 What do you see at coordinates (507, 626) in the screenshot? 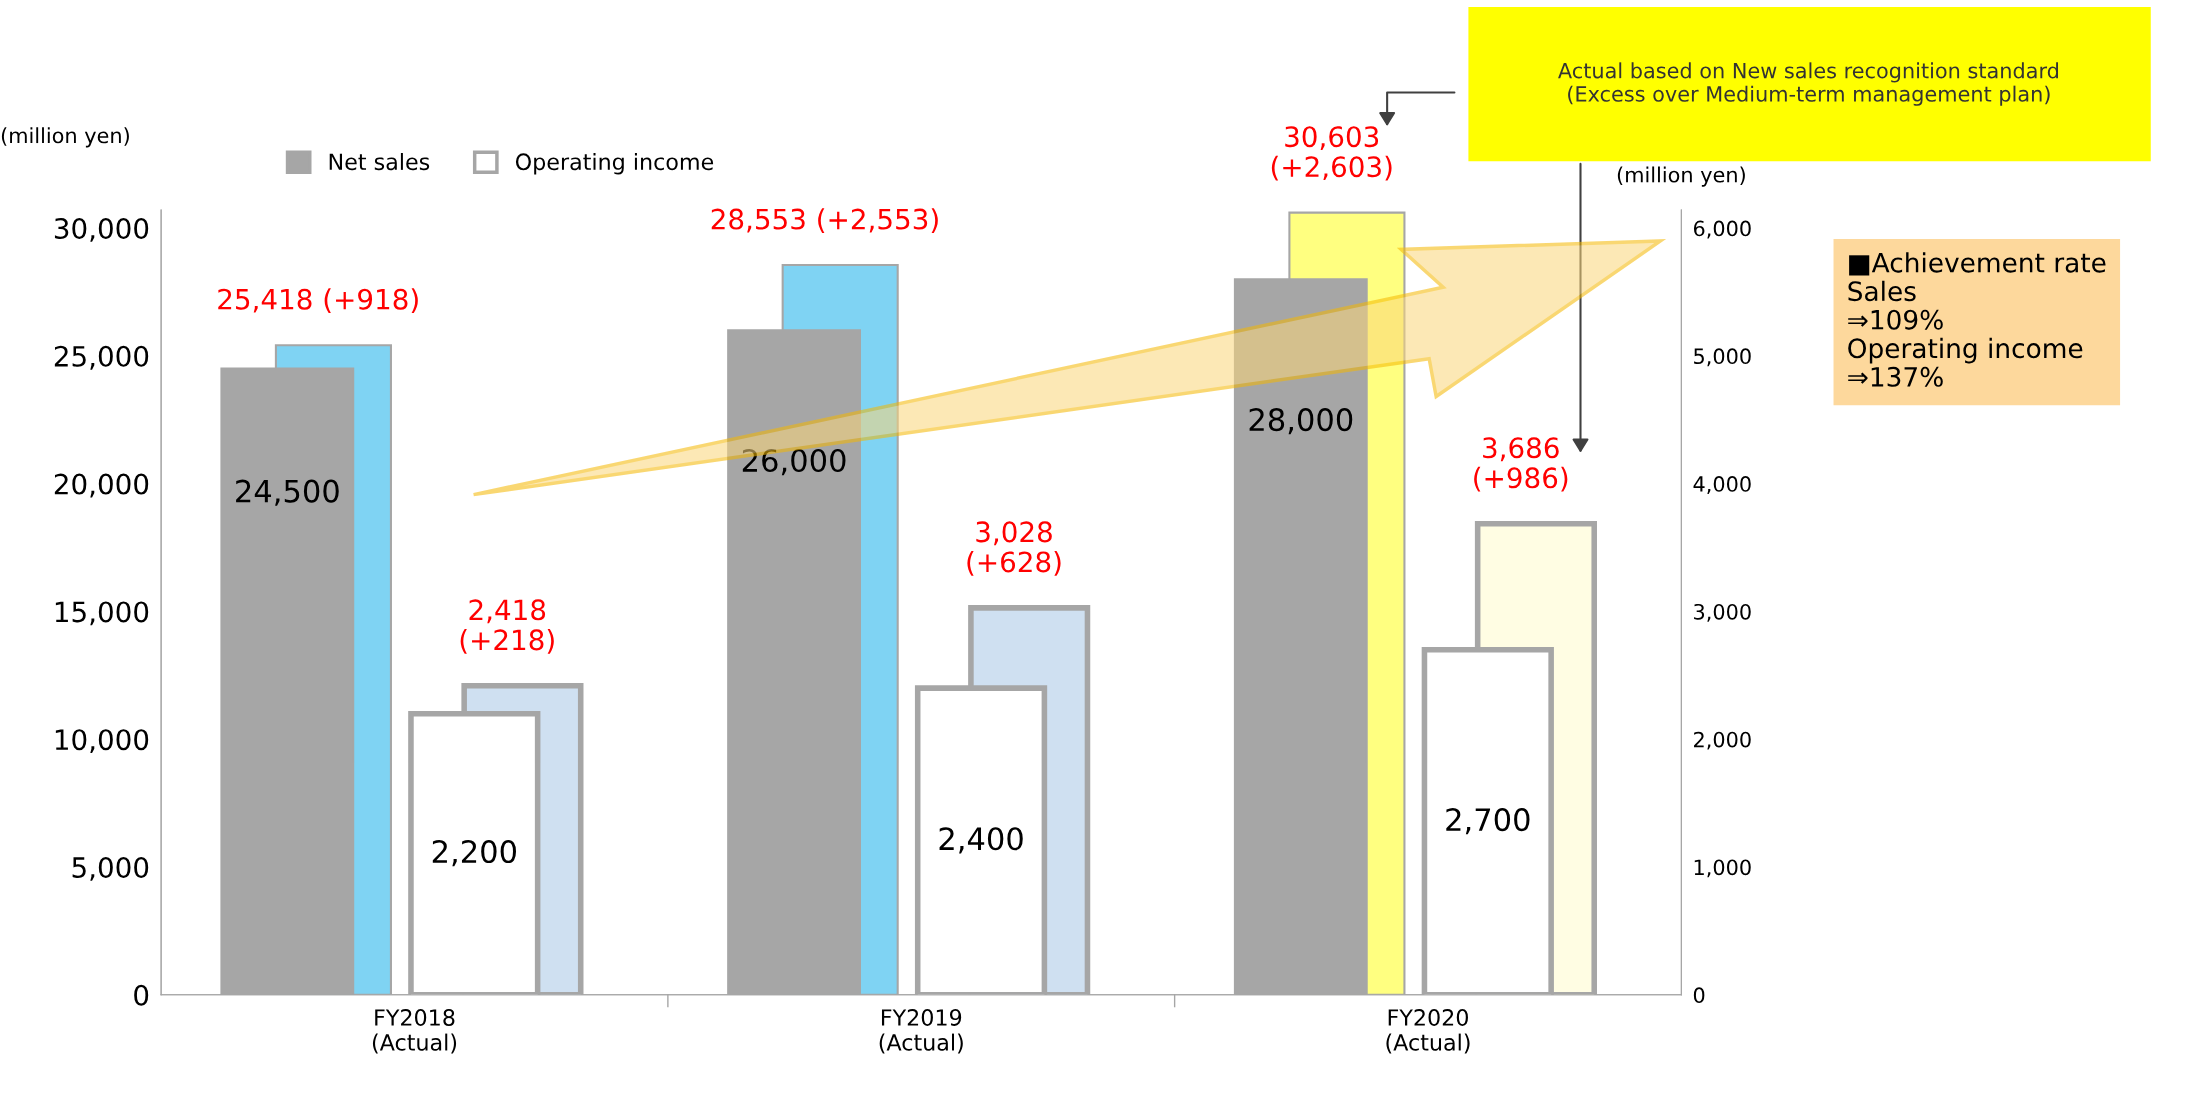
I see `data-label: 2,418 (+218)` at bounding box center [507, 626].